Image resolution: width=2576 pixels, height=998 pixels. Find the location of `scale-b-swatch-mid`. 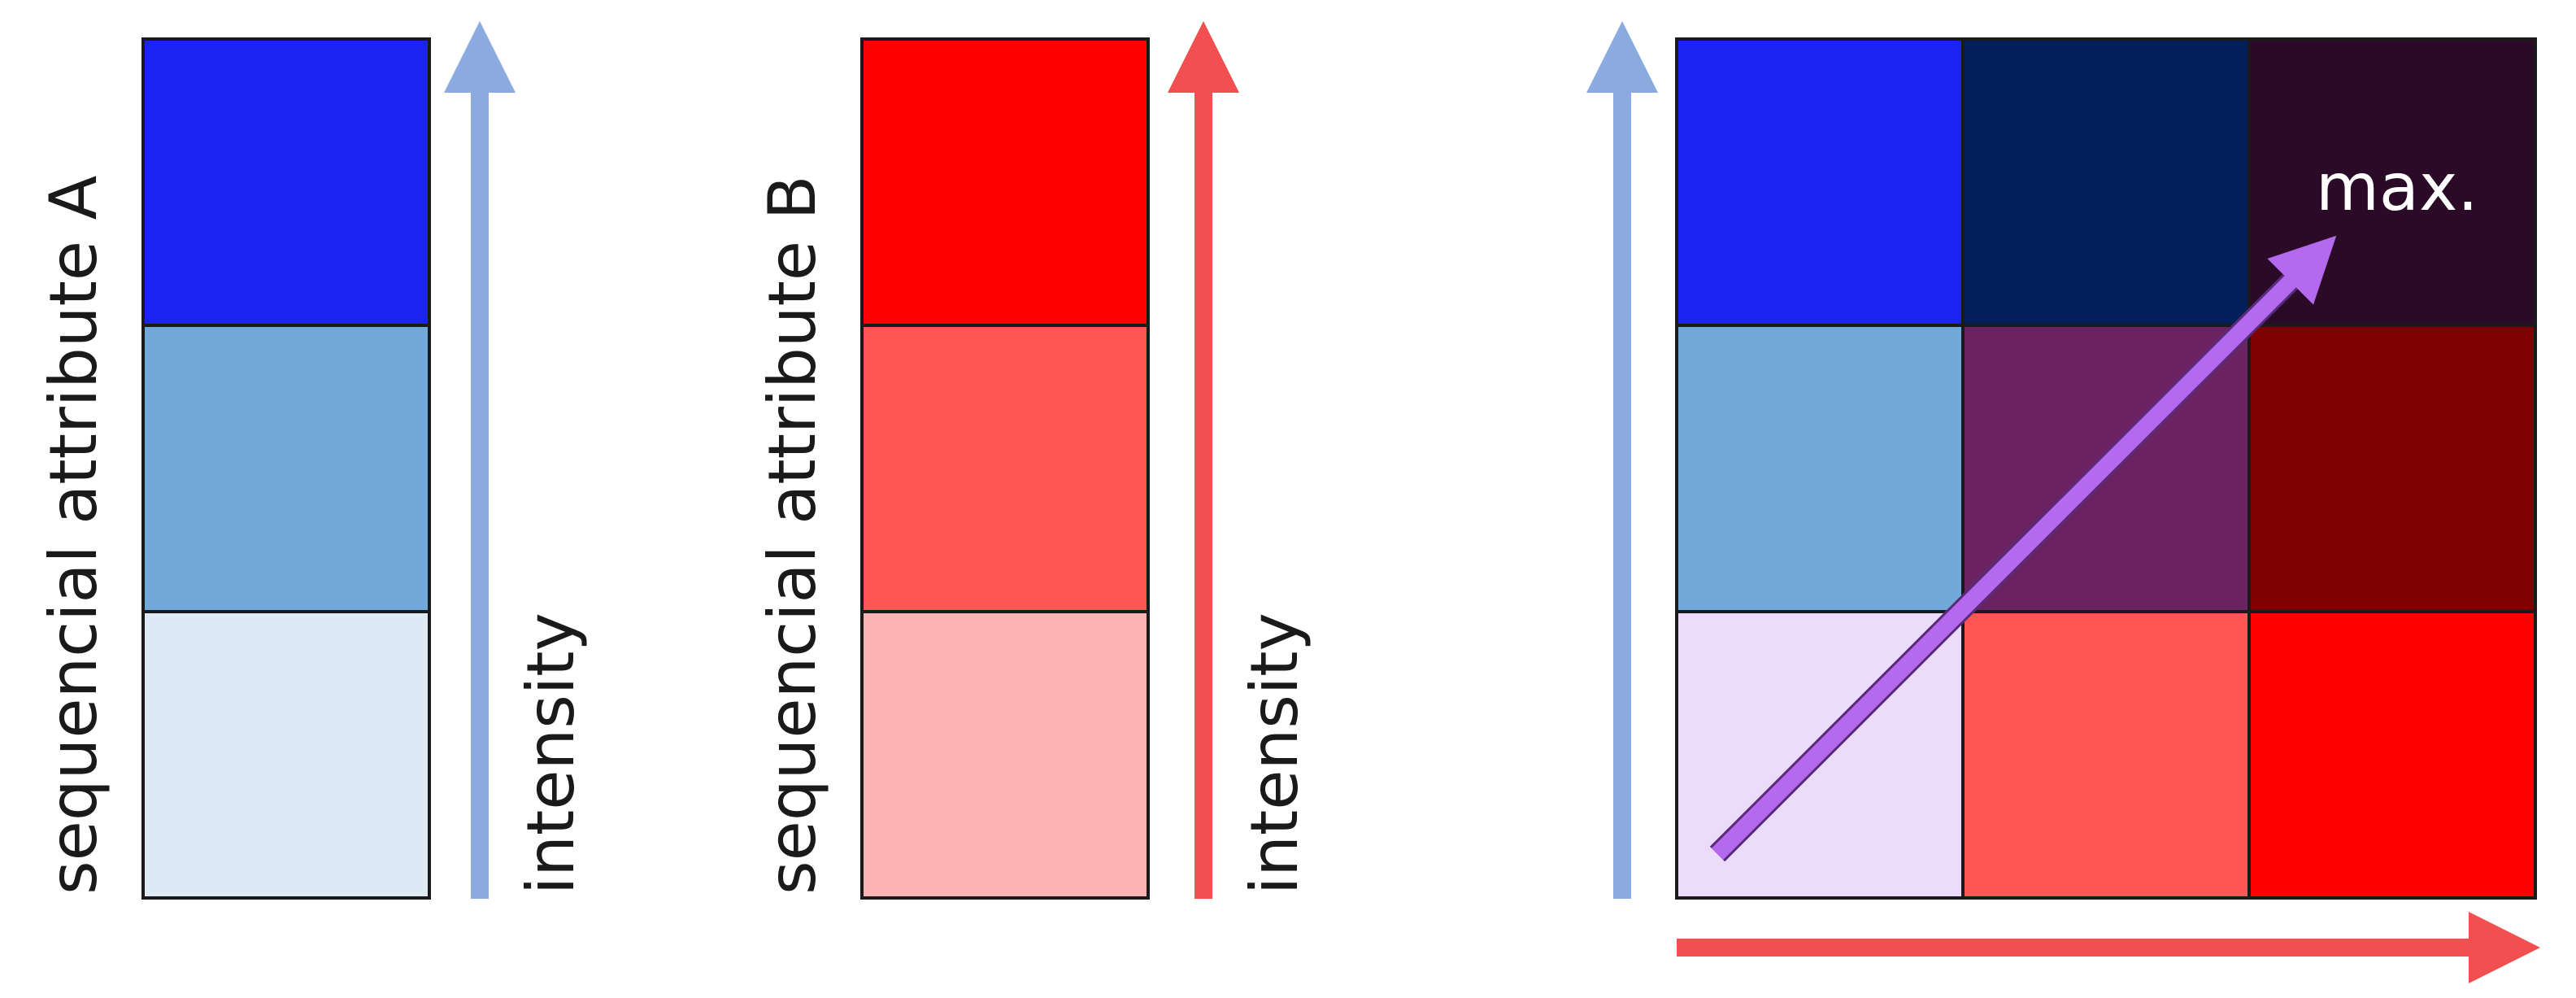

scale-b-swatch-mid is located at coordinates (1005, 468).